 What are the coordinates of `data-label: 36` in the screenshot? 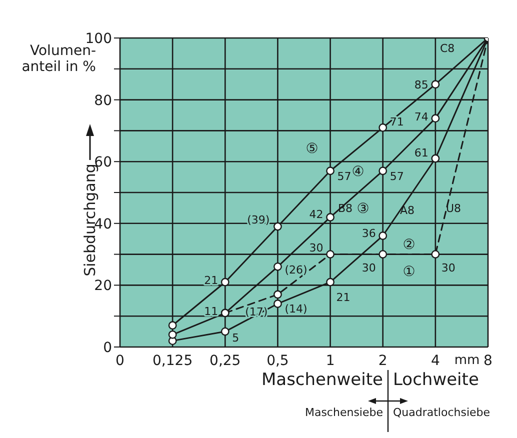 It's located at (369, 233).